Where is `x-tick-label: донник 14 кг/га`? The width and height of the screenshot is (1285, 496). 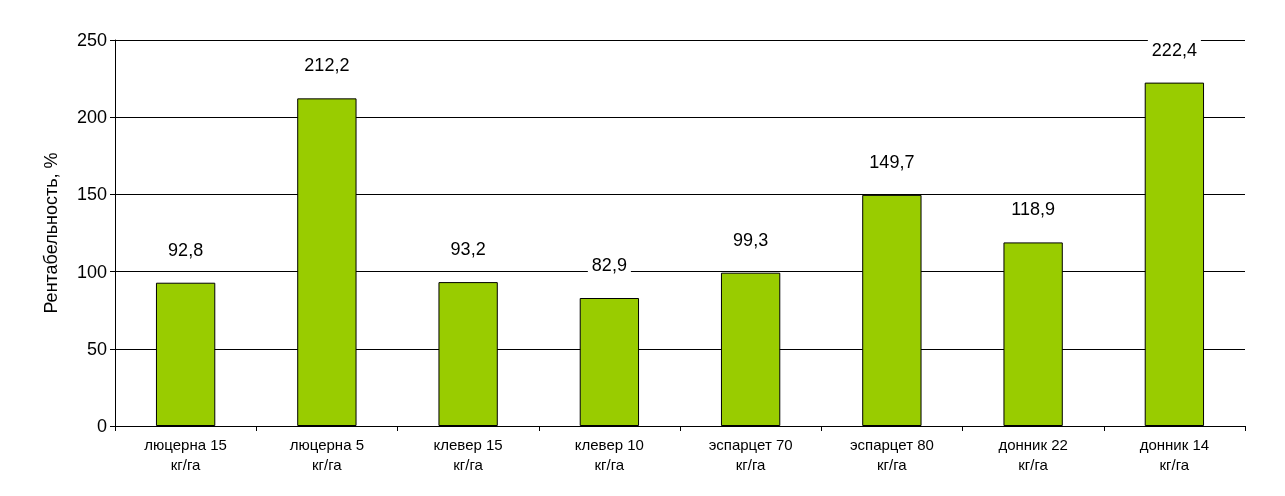 x-tick-label: донник 14 кг/га is located at coordinates (1174, 454).